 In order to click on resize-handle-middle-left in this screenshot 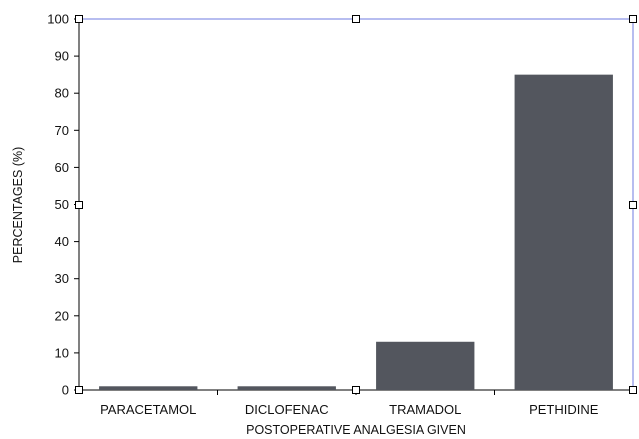, I will do `click(79, 205)`.